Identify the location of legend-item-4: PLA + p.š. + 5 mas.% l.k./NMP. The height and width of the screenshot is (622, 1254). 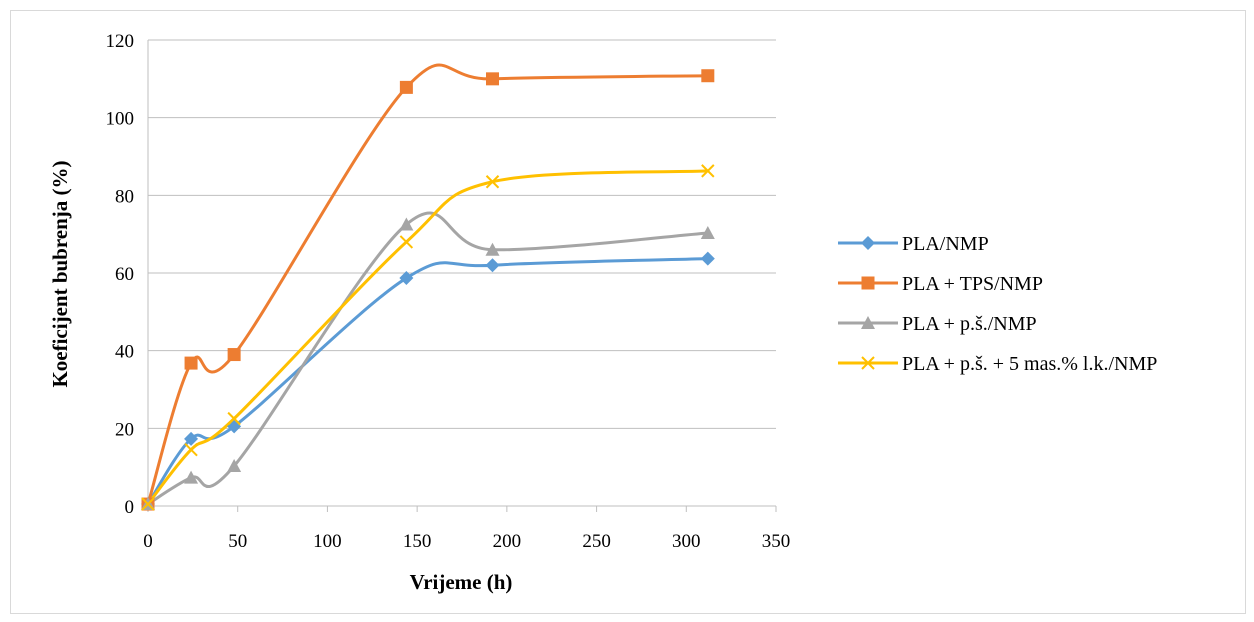
(997, 364).